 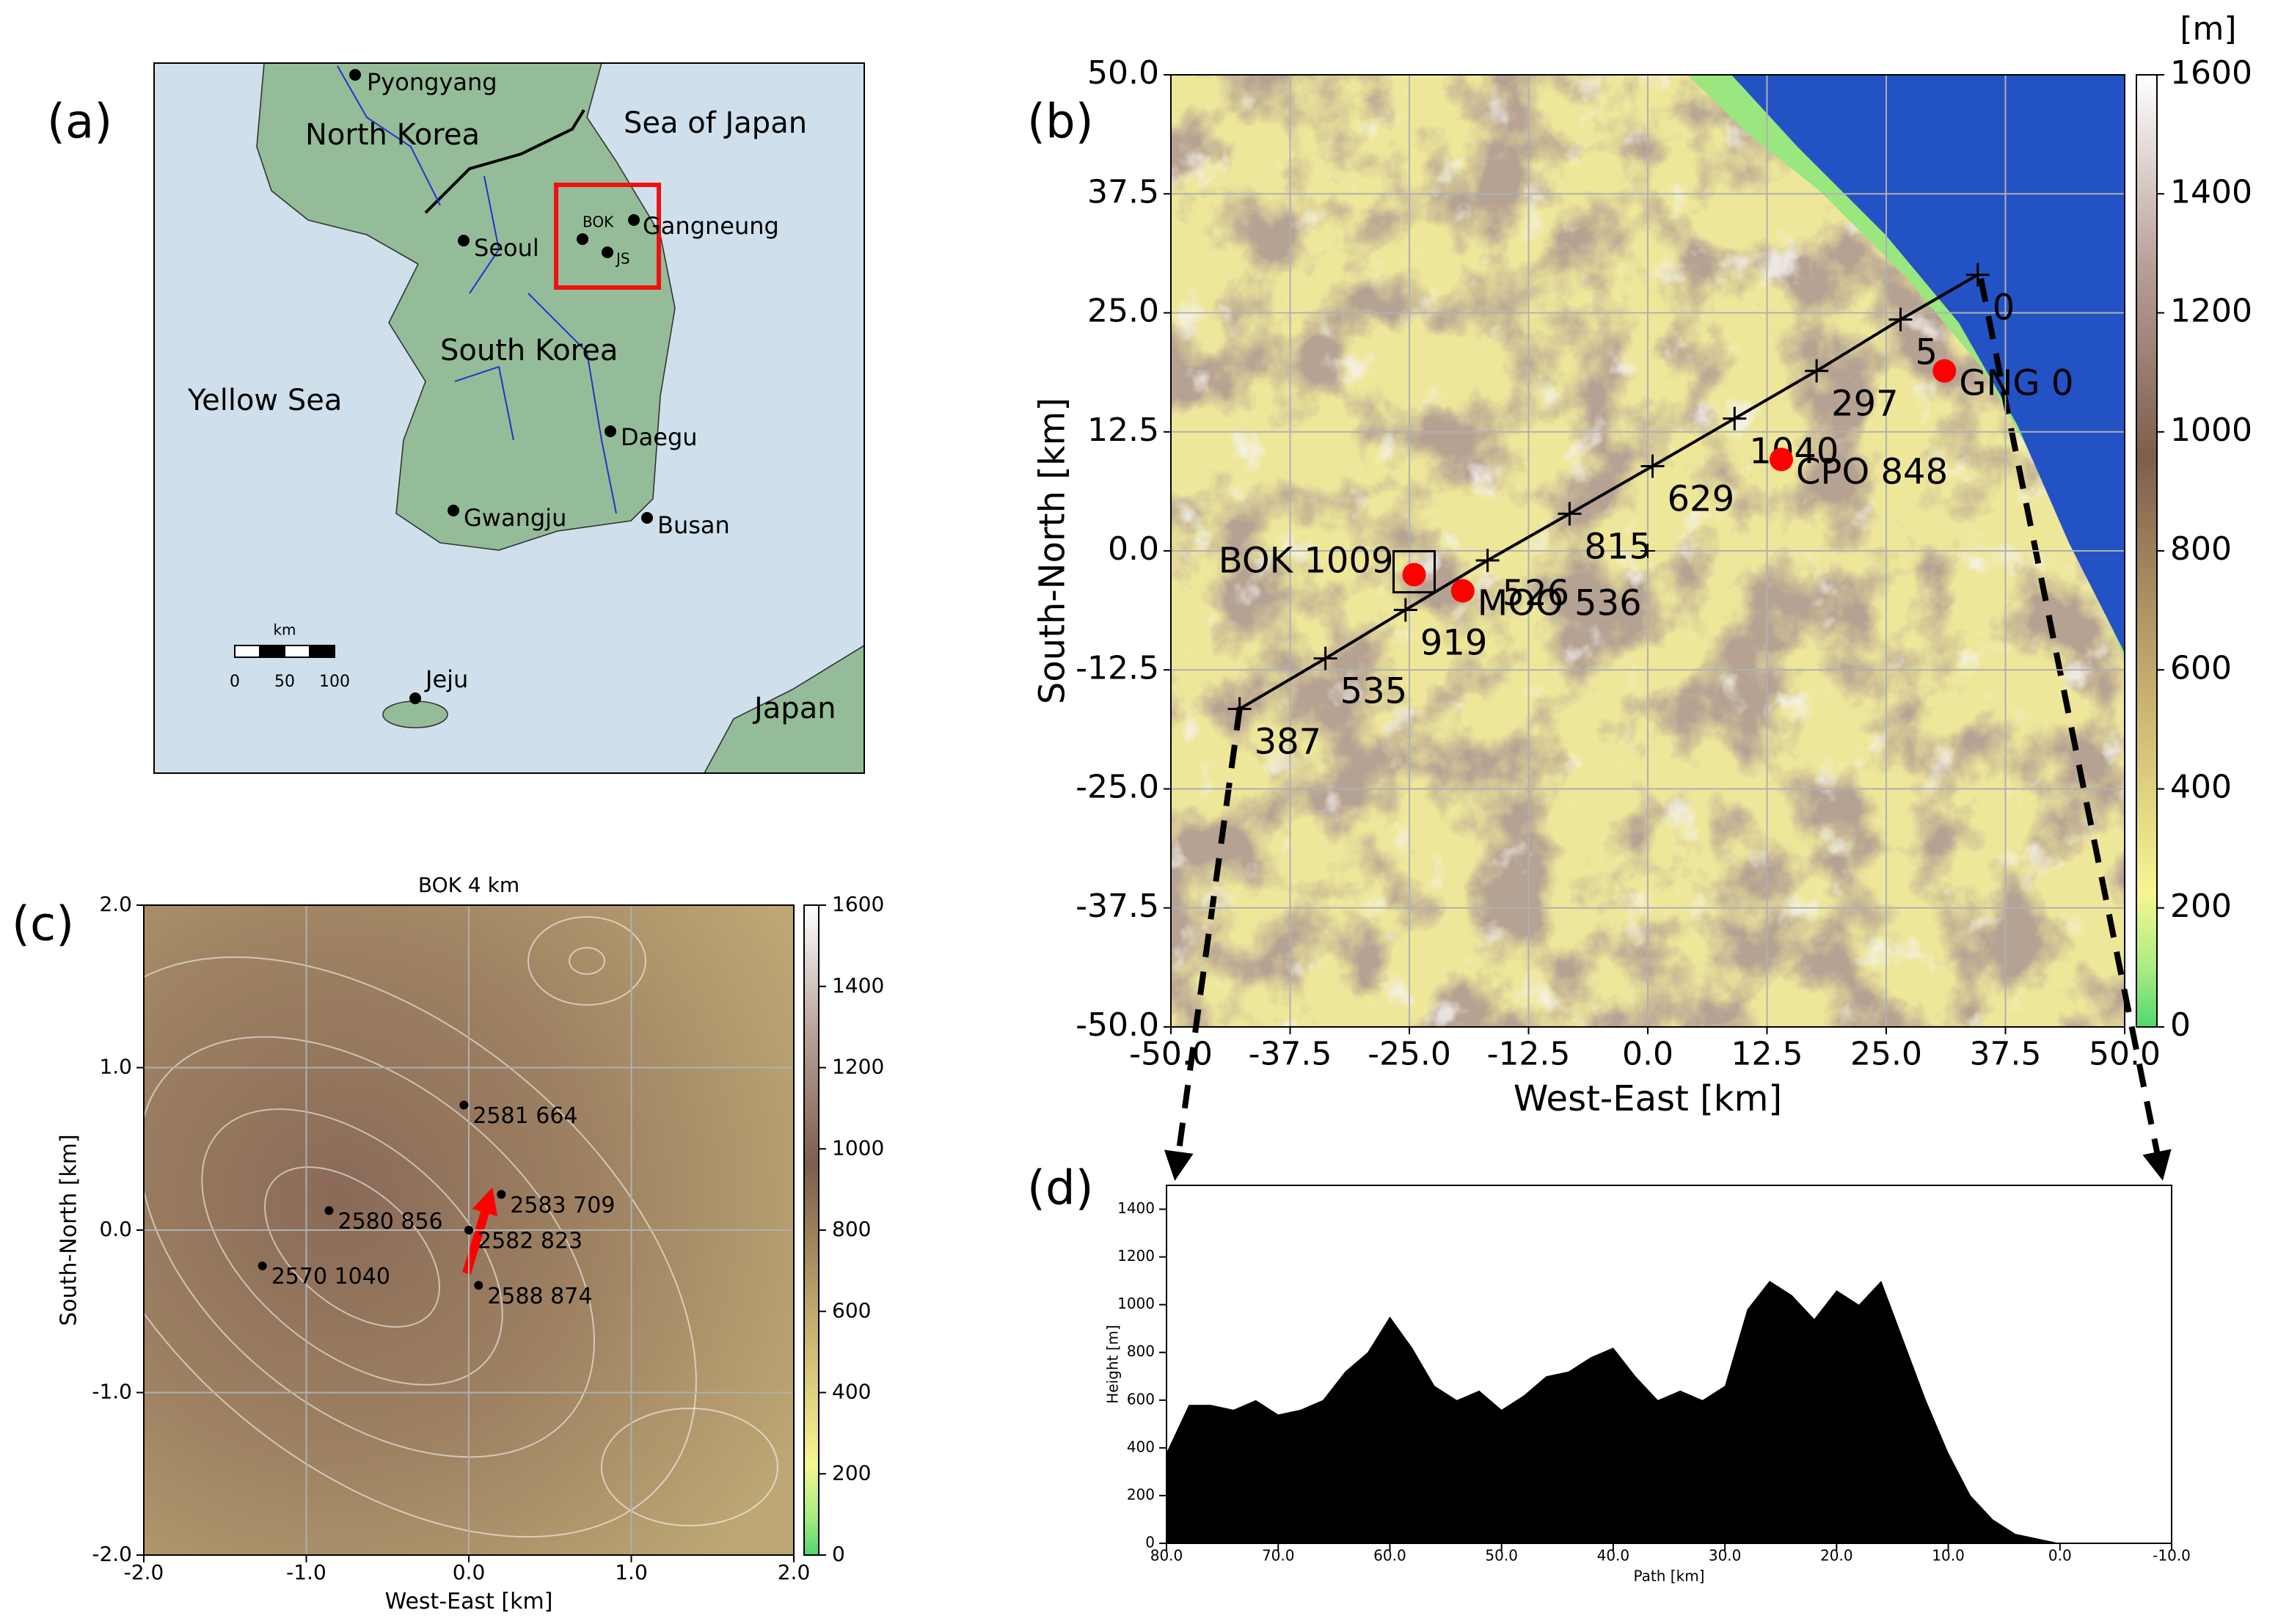 I want to click on place-label: North Korea, so click(x=392, y=135).